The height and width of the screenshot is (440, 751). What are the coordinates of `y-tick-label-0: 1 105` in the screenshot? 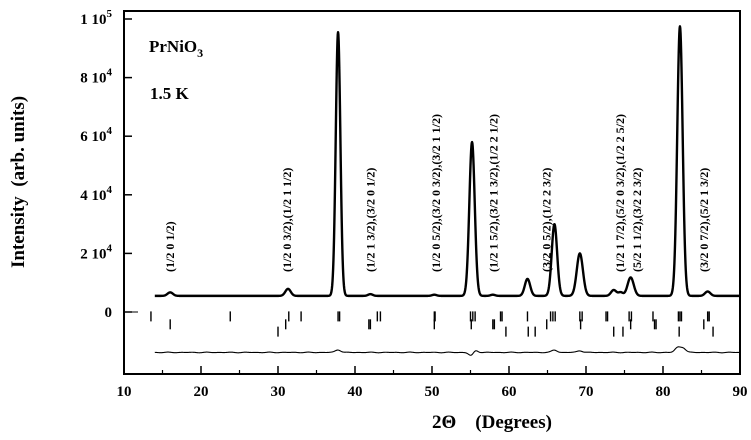 It's located at (96, 18).